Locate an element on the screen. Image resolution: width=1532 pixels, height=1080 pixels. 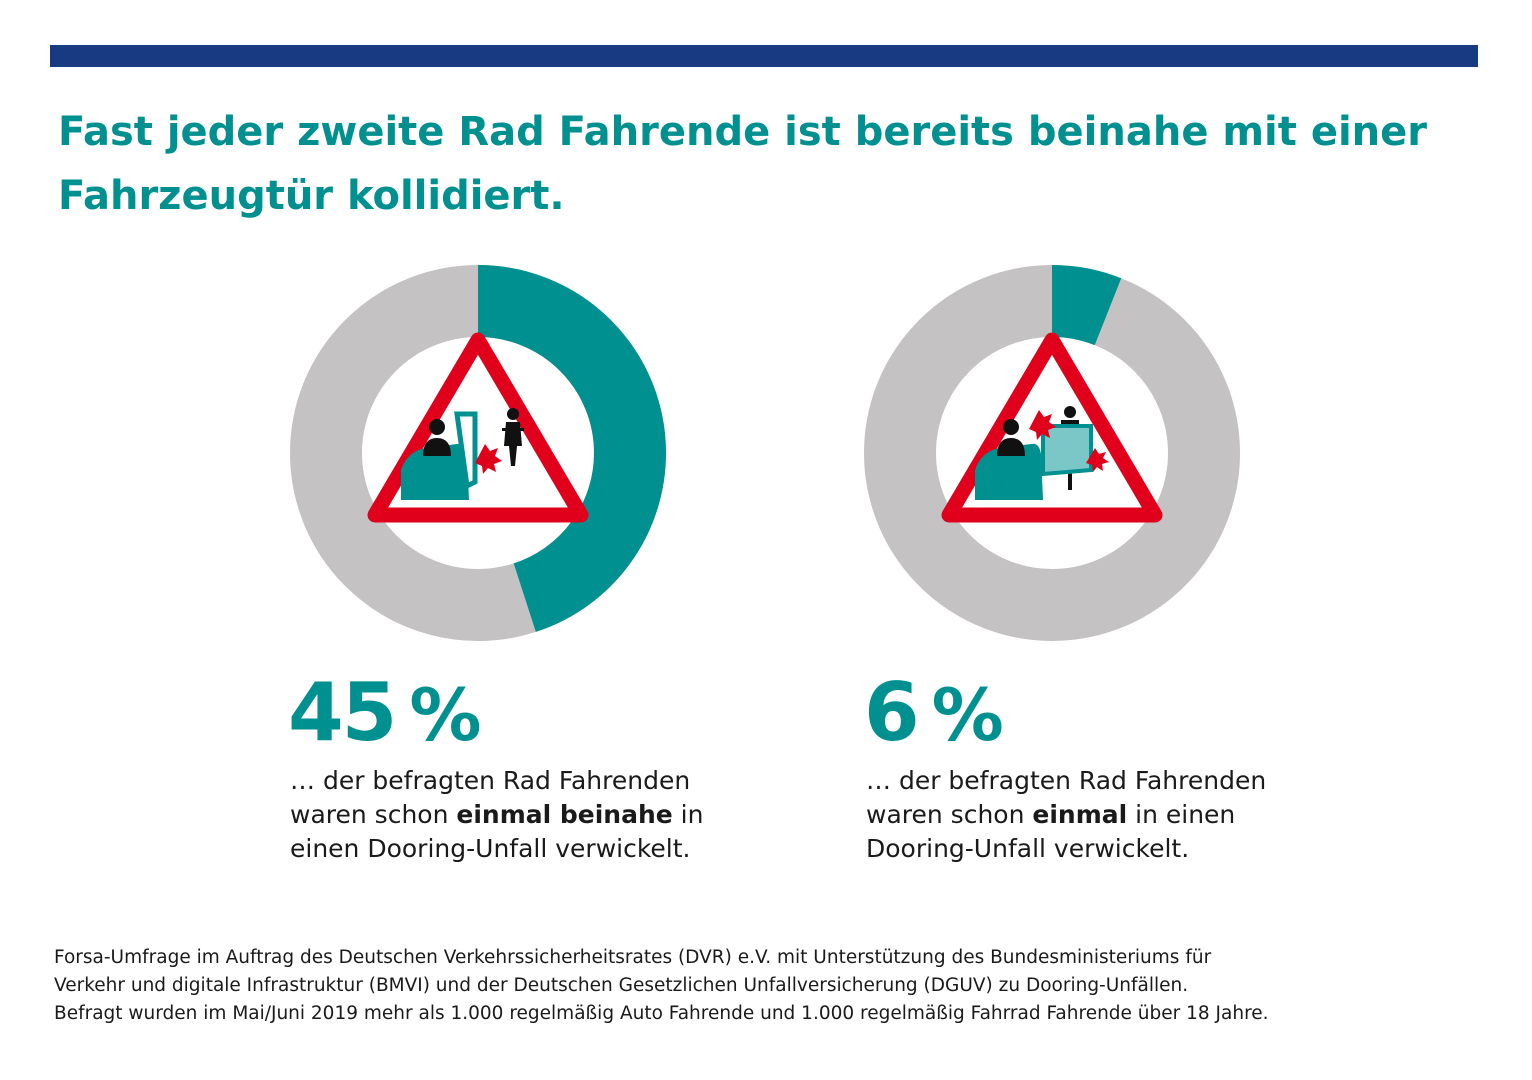
headline-line-2: Fahrzeugtür kollidiert. is located at coordinates (311, 196).